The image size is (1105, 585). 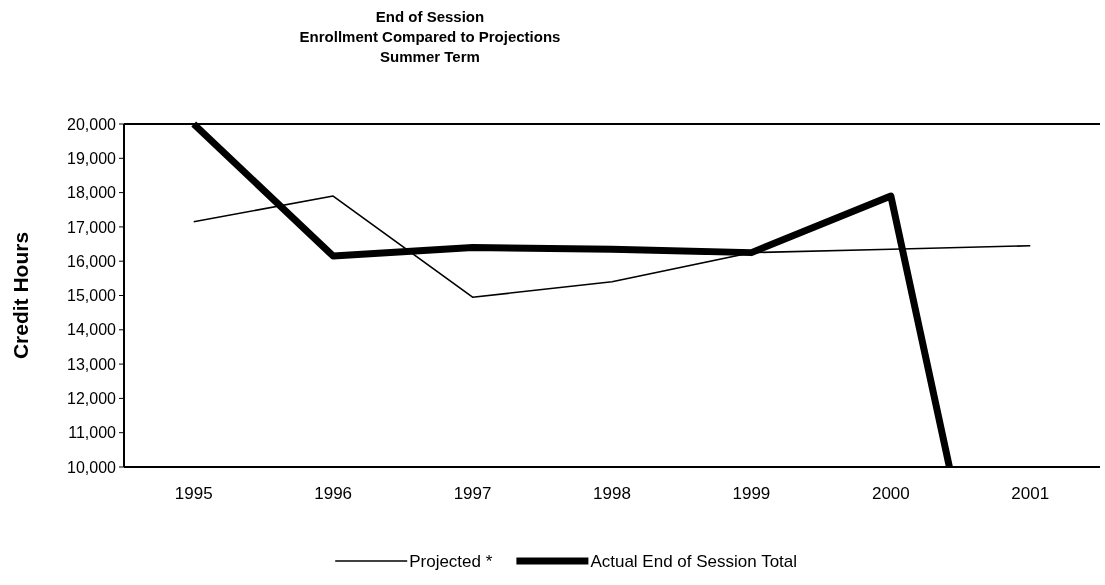 I want to click on y-tick-label: 12,000, so click(x=92, y=398).